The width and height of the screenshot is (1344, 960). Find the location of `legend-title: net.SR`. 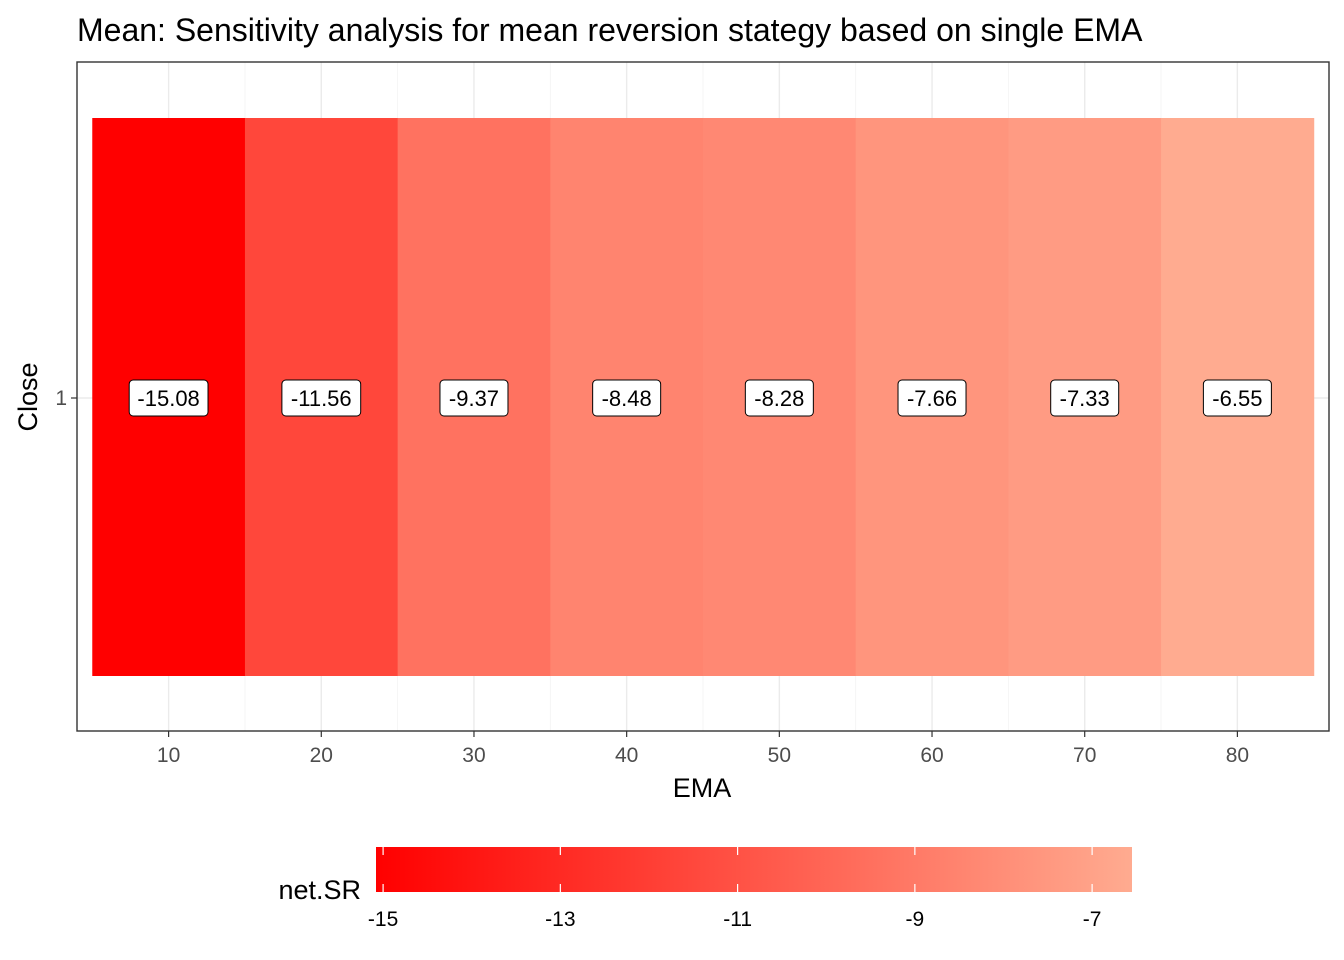

legend-title: net.SR is located at coordinates (319, 890).